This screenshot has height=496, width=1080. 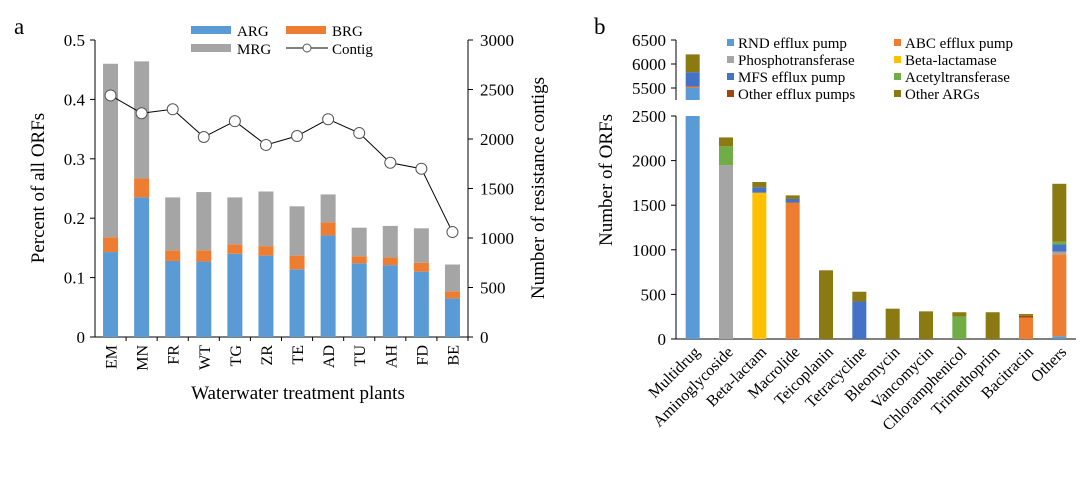 I want to click on bar-tetracycline-mfs-efflux-pump, so click(x=859, y=320).